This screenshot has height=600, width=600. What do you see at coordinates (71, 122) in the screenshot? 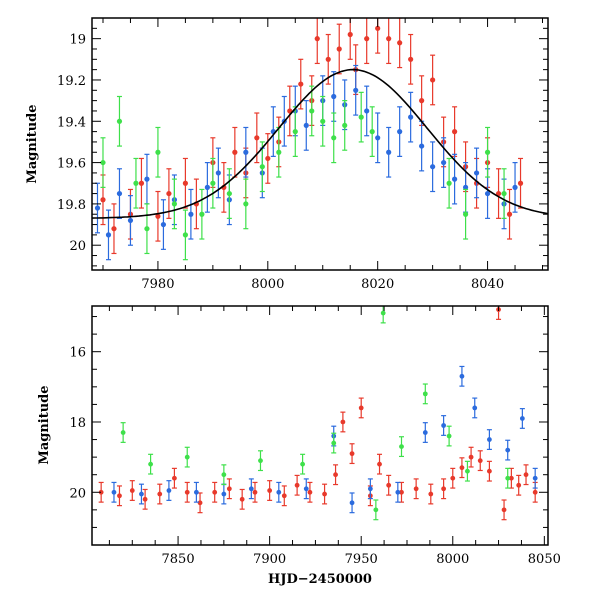
I see `top-y-tick-label: 19.4` at bounding box center [71, 122].